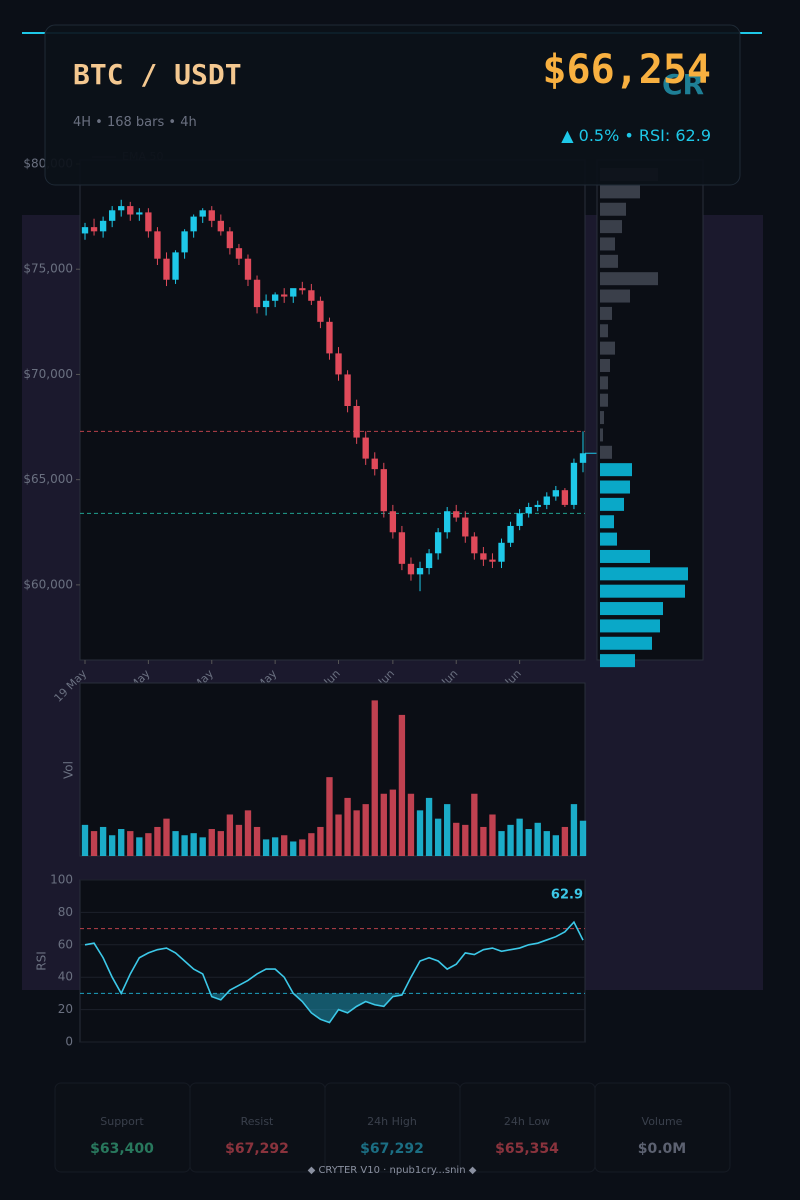 This screenshot has width=800, height=1200. I want to click on footer: ◆ CRYTER V10 · npub1cry...snin ◆, so click(392, 1170).